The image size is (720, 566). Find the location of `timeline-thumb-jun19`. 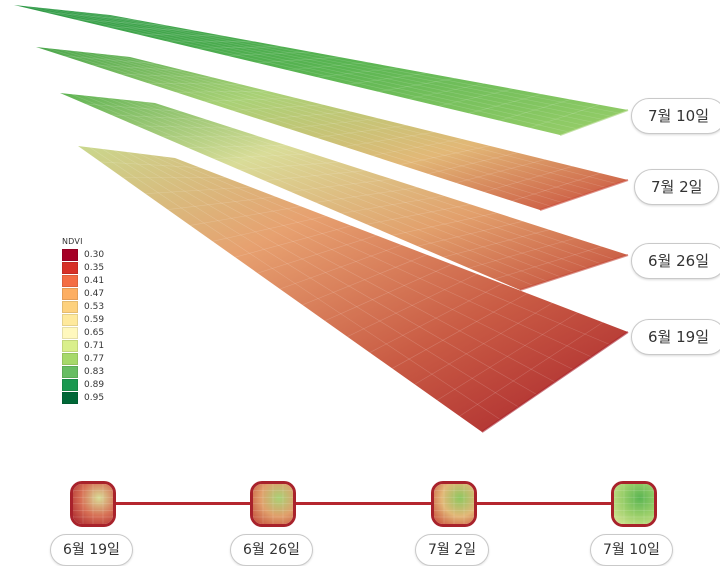

timeline-thumb-jun19 is located at coordinates (93, 504).